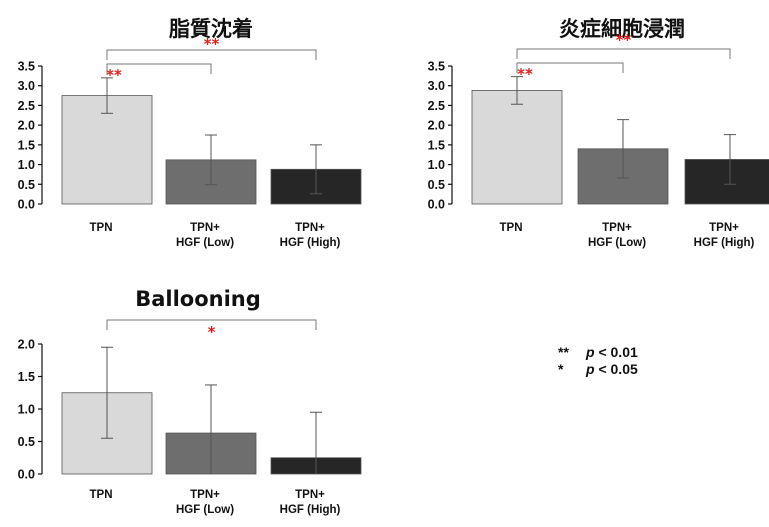  Describe the element at coordinates (563, 352) in the screenshot. I see `legend-stars-1: **` at that location.